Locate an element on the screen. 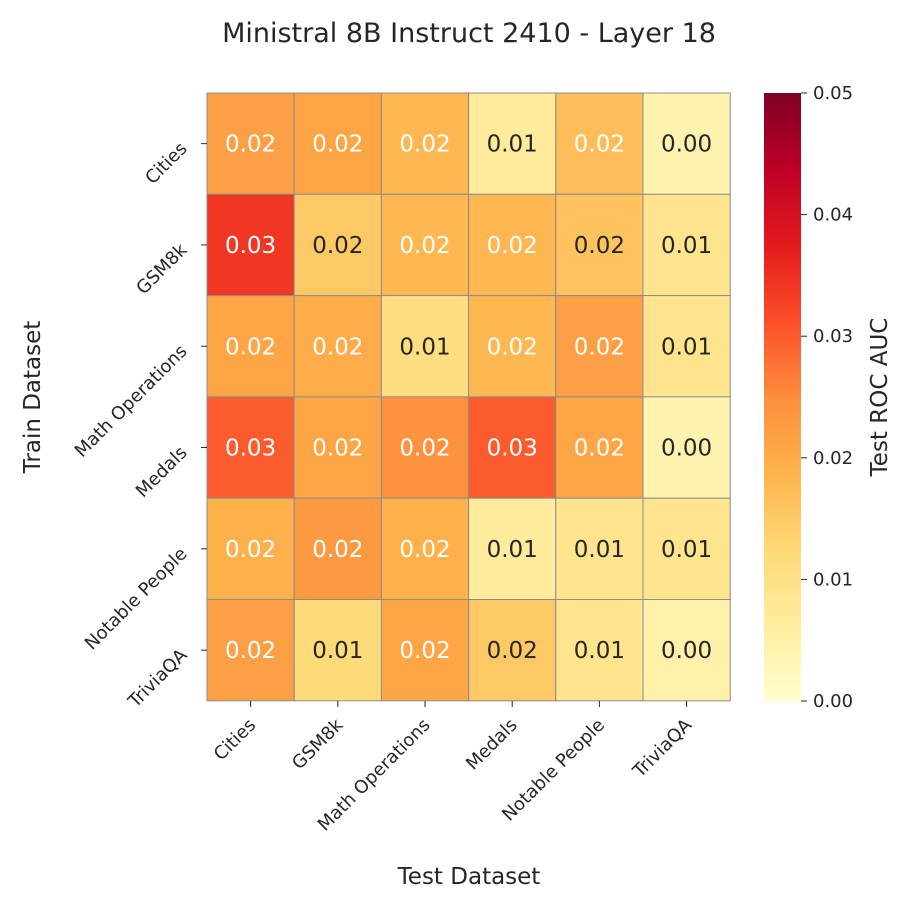  colorbar-ticks: 0.00 0.01 0.02 0.03 0.04 0.05 is located at coordinates (827, 397).